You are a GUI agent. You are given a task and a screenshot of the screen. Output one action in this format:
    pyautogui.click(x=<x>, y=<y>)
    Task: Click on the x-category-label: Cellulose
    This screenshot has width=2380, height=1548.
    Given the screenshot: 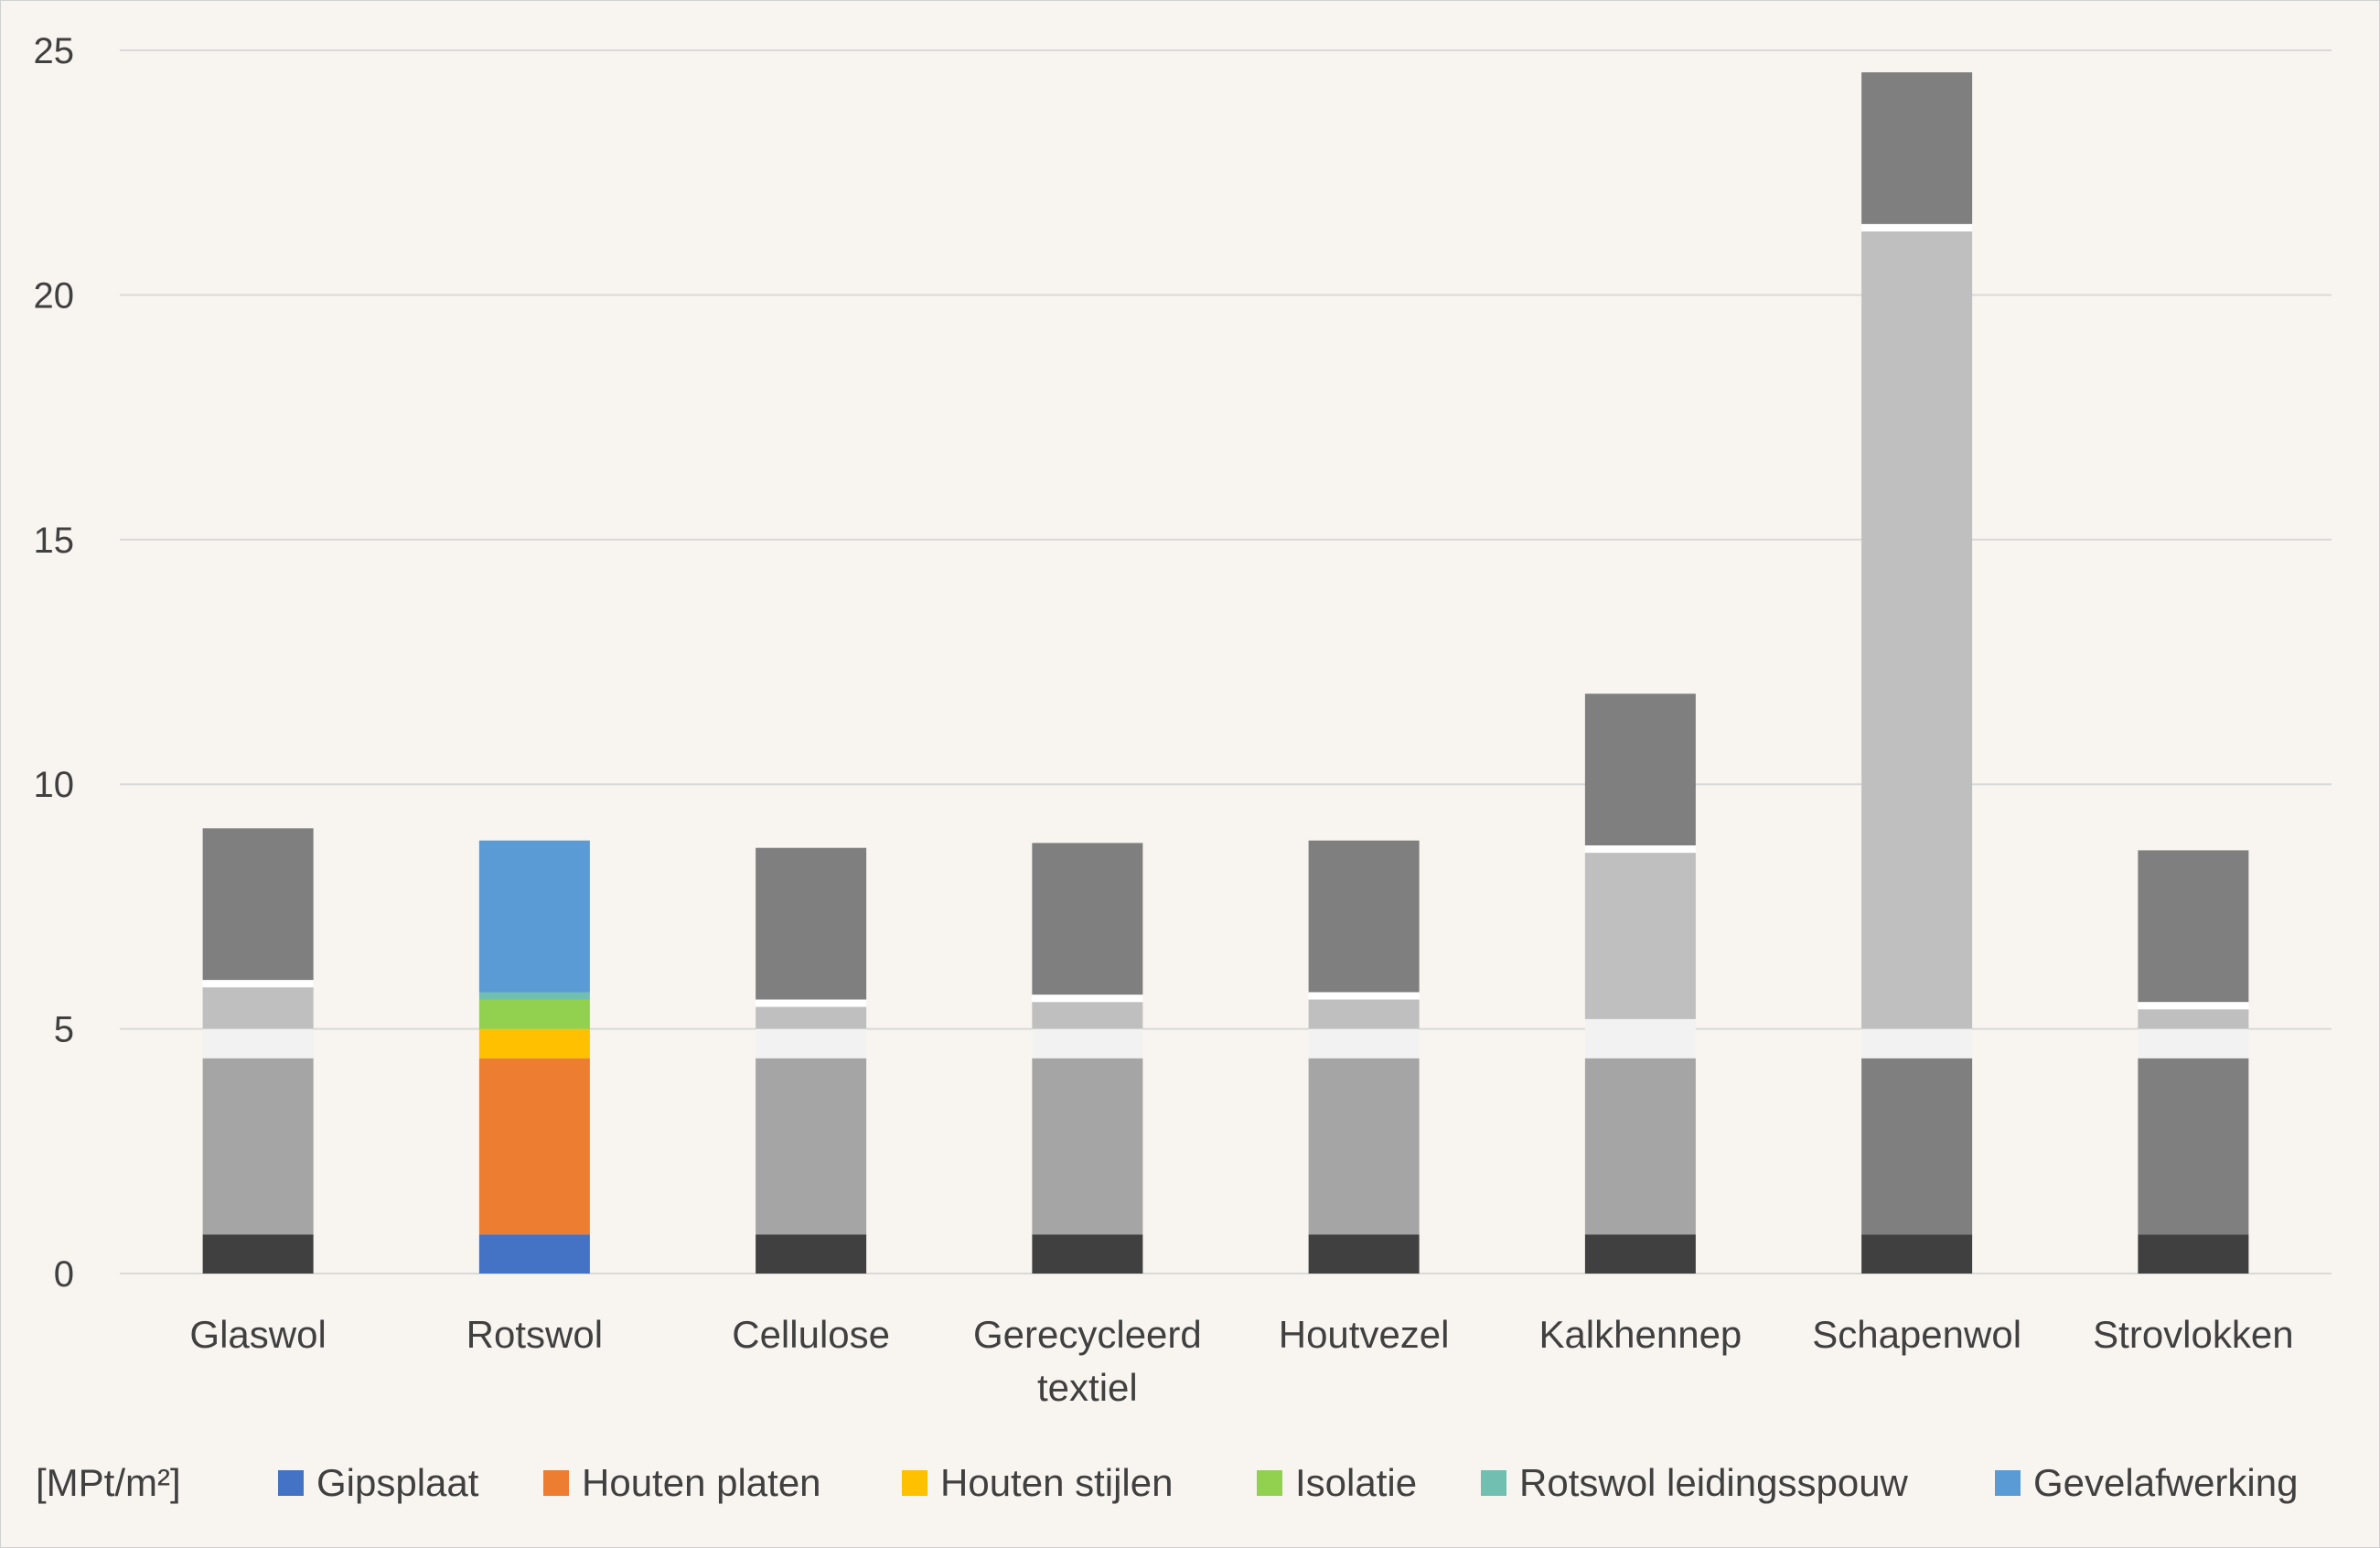 What is the action you would take?
    pyautogui.click(x=811, y=1334)
    